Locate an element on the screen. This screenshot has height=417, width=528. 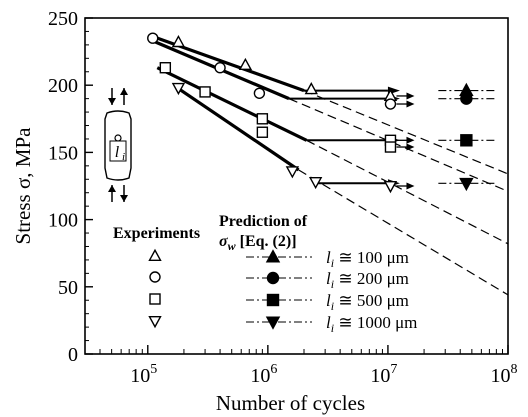
defect-hole is located at coordinates (118, 138).